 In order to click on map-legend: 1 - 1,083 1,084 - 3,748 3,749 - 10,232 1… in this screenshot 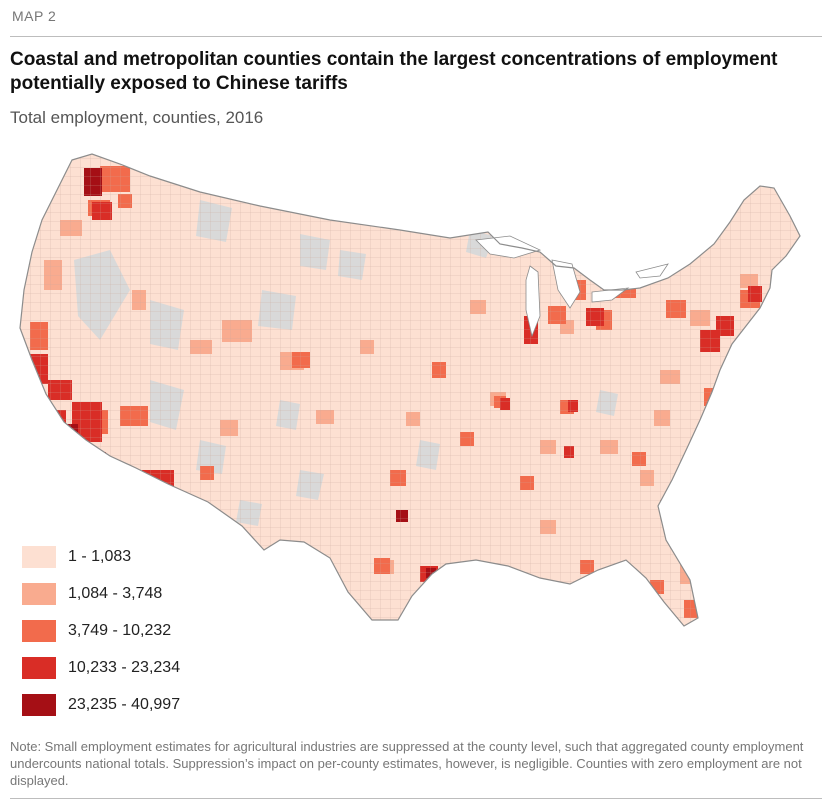, I will do `click(101, 630)`.